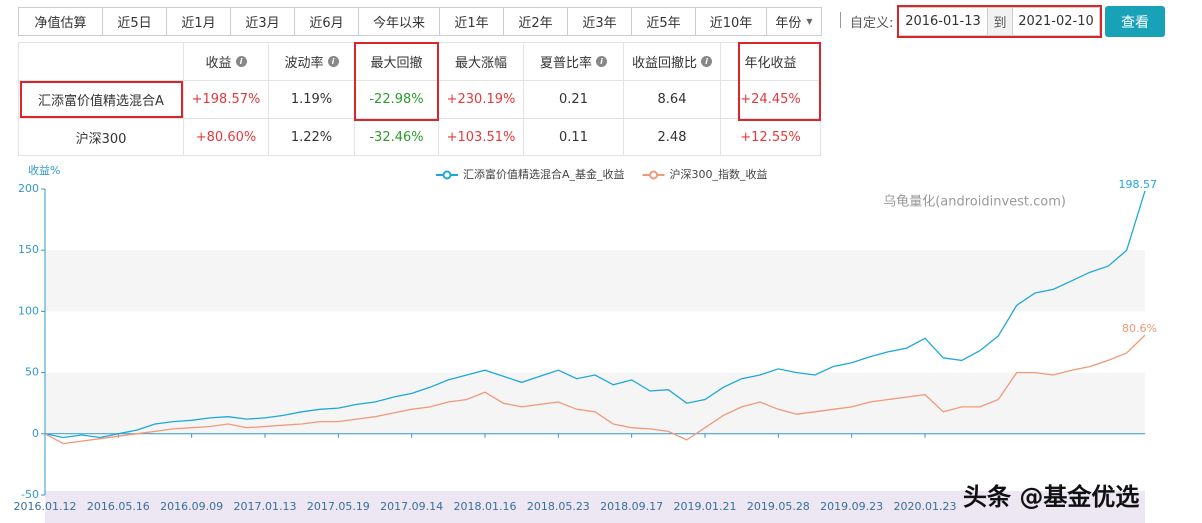 The width and height of the screenshot is (1202, 523). I want to click on tab: 年份 ▼, so click(794, 21).